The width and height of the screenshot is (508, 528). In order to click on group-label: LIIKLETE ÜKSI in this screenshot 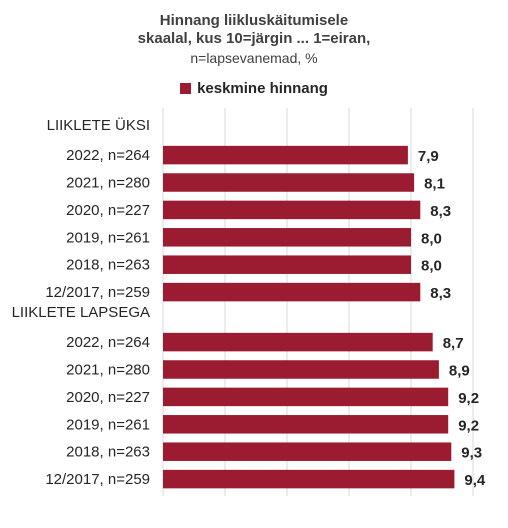, I will do `click(98, 125)`.